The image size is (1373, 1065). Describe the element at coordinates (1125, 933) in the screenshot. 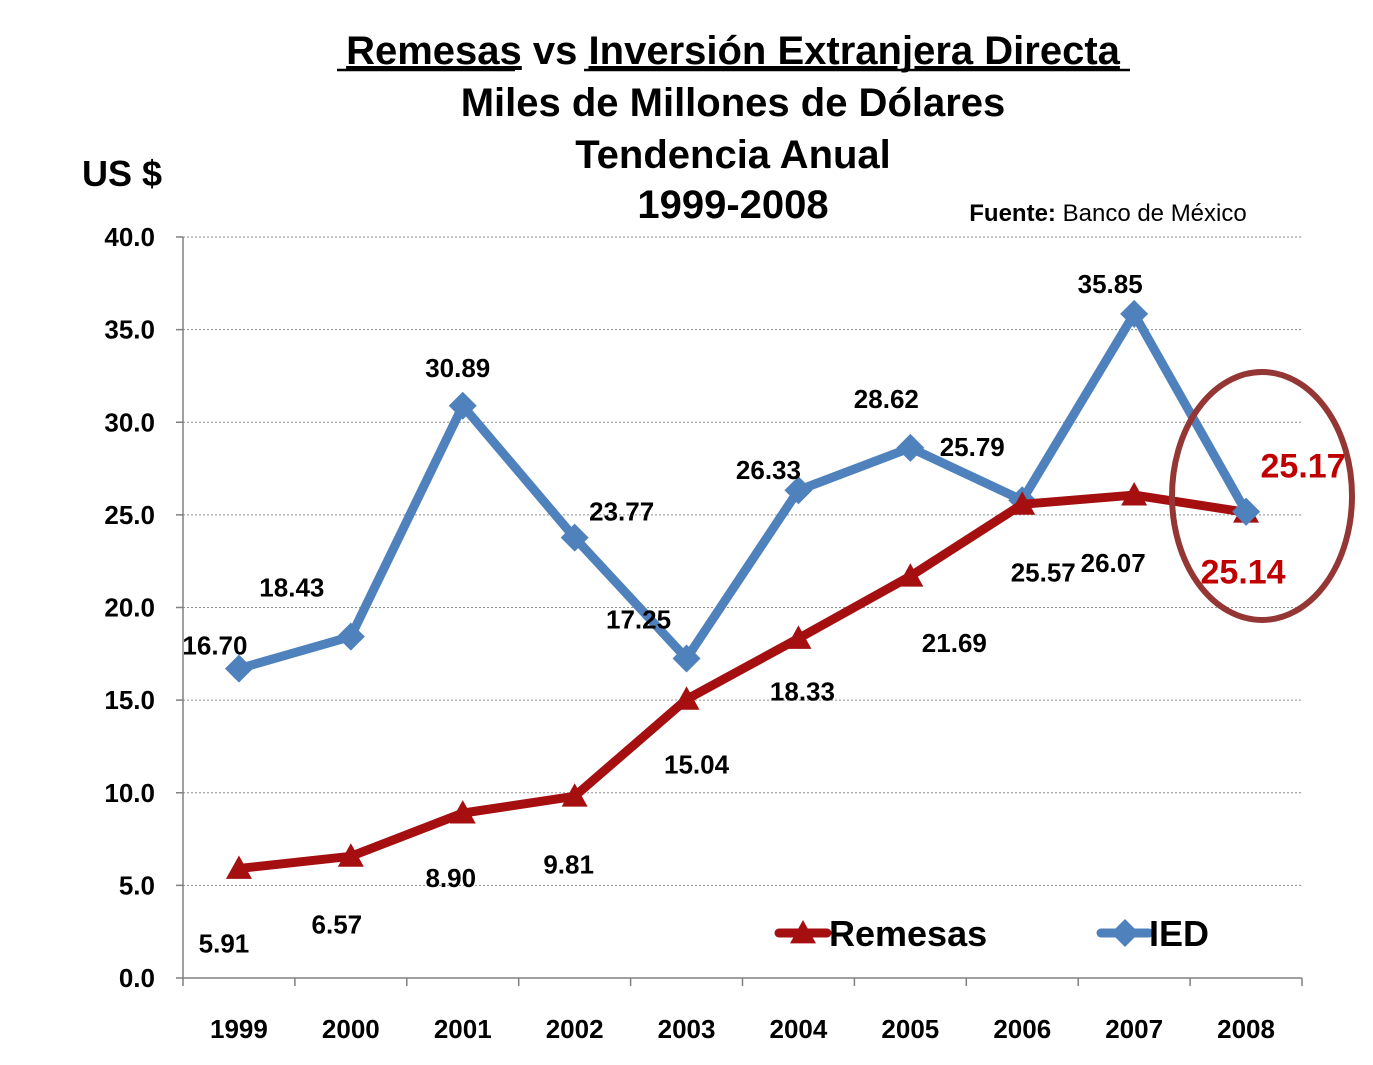

I see `legend-marker-ied` at that location.